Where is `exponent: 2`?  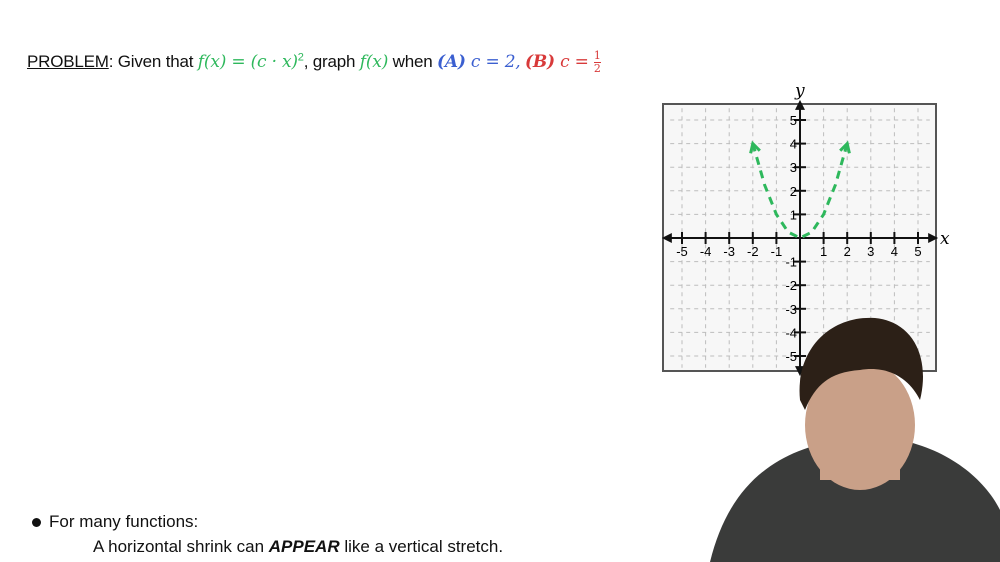 exponent: 2 is located at coordinates (300, 57).